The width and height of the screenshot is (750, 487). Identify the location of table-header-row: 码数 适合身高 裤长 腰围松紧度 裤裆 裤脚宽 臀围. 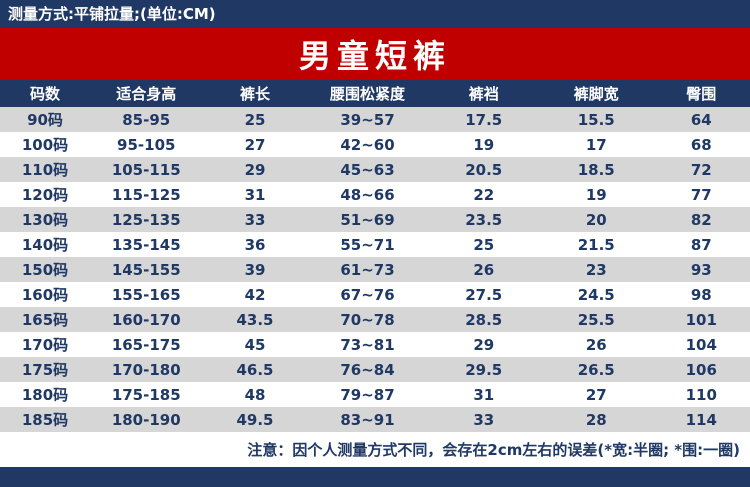
(375, 93).